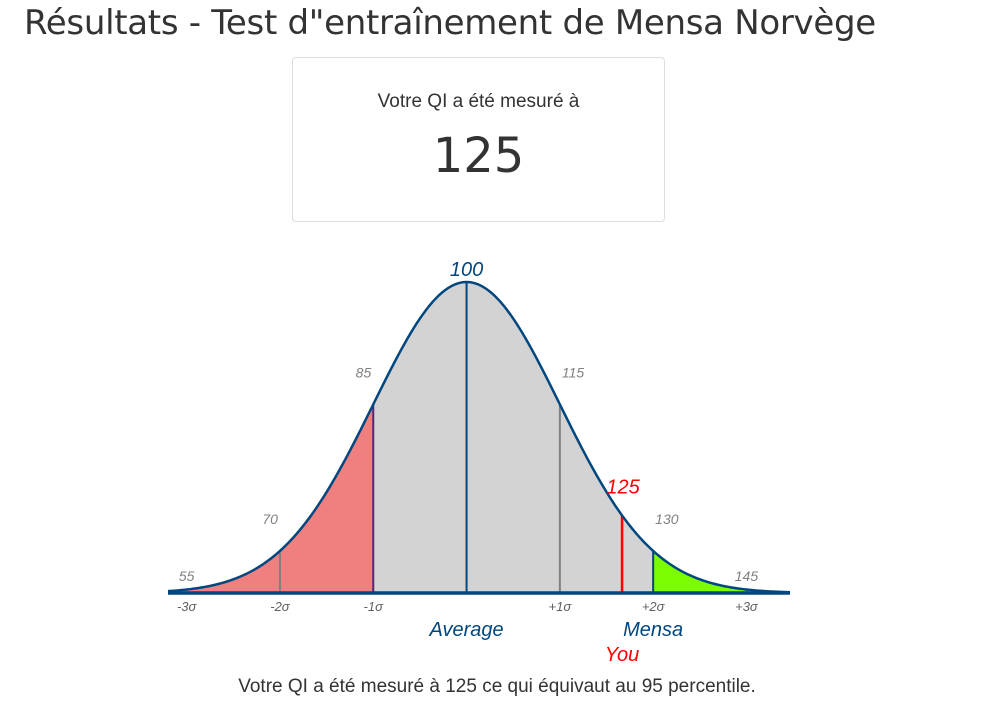  Describe the element at coordinates (465, 630) in the screenshot. I see `average-label: Average` at that location.